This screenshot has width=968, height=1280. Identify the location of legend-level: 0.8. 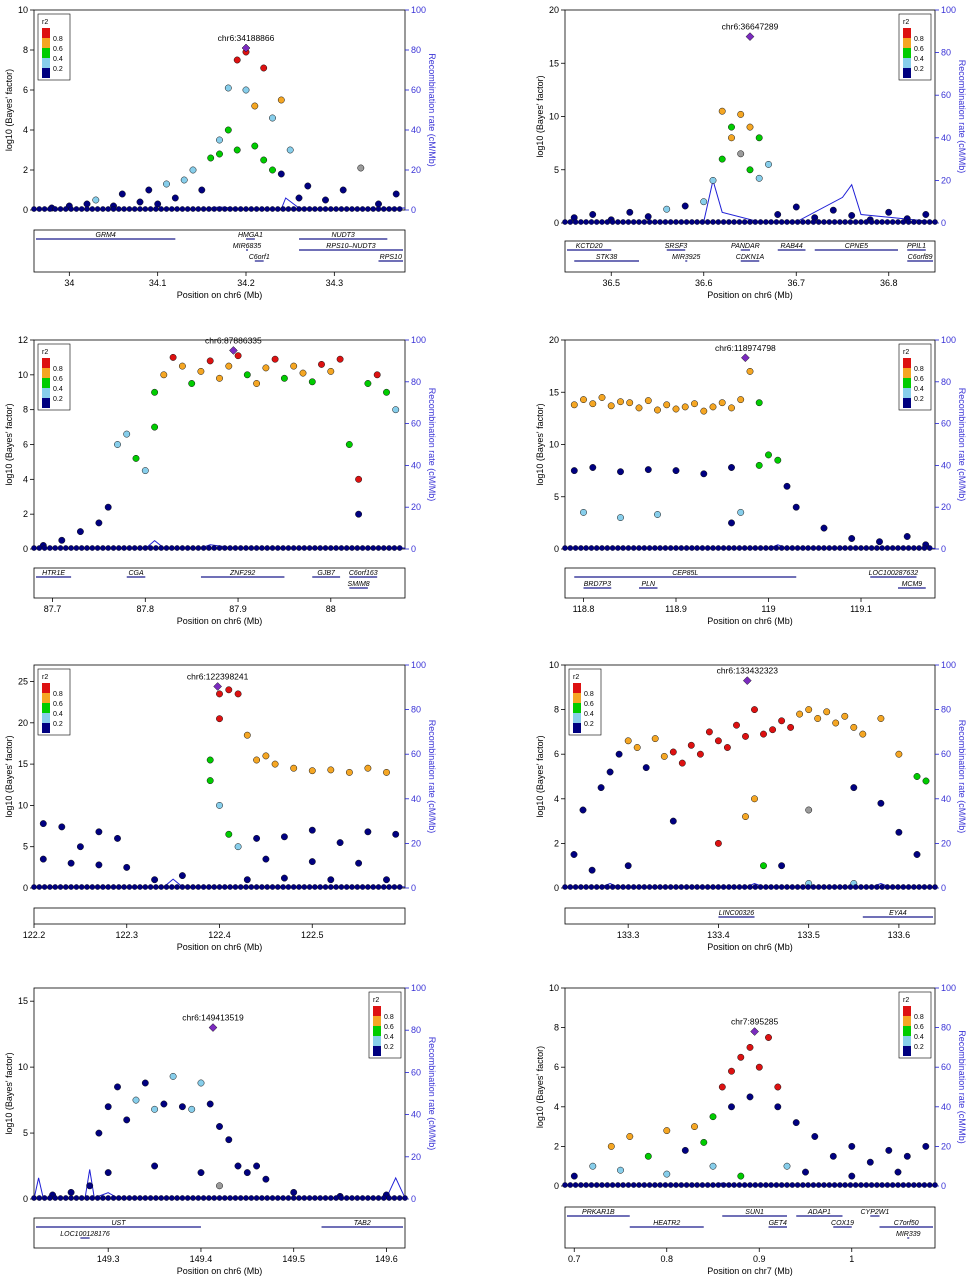
(58, 694).